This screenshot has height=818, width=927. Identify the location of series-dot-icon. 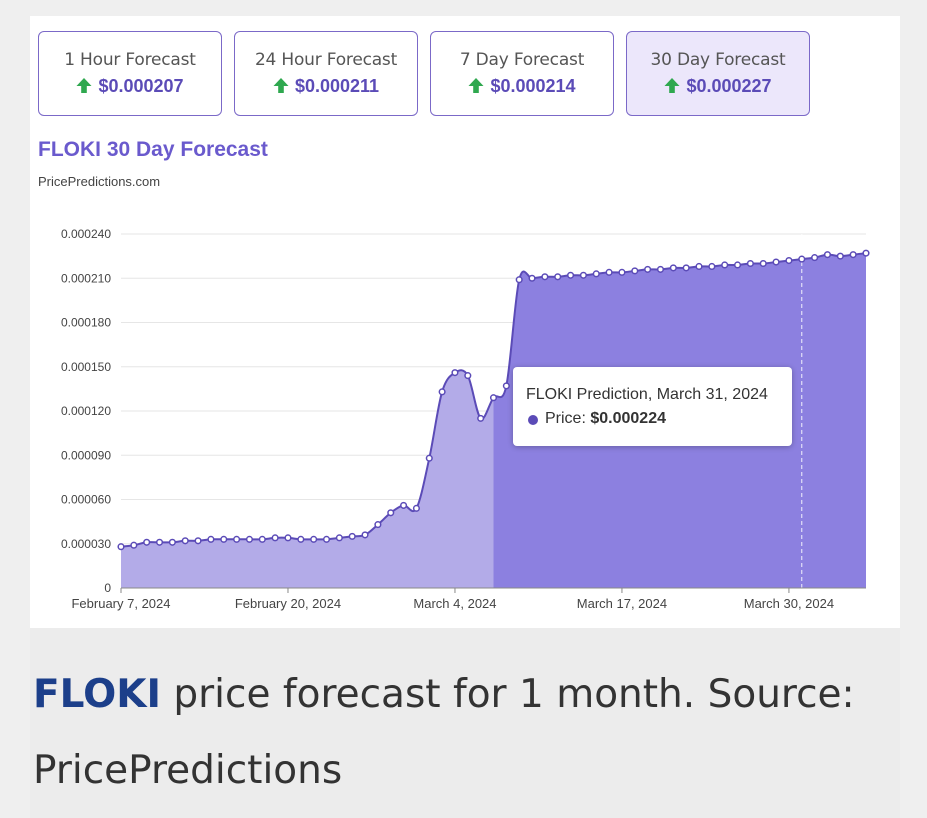
(533, 420).